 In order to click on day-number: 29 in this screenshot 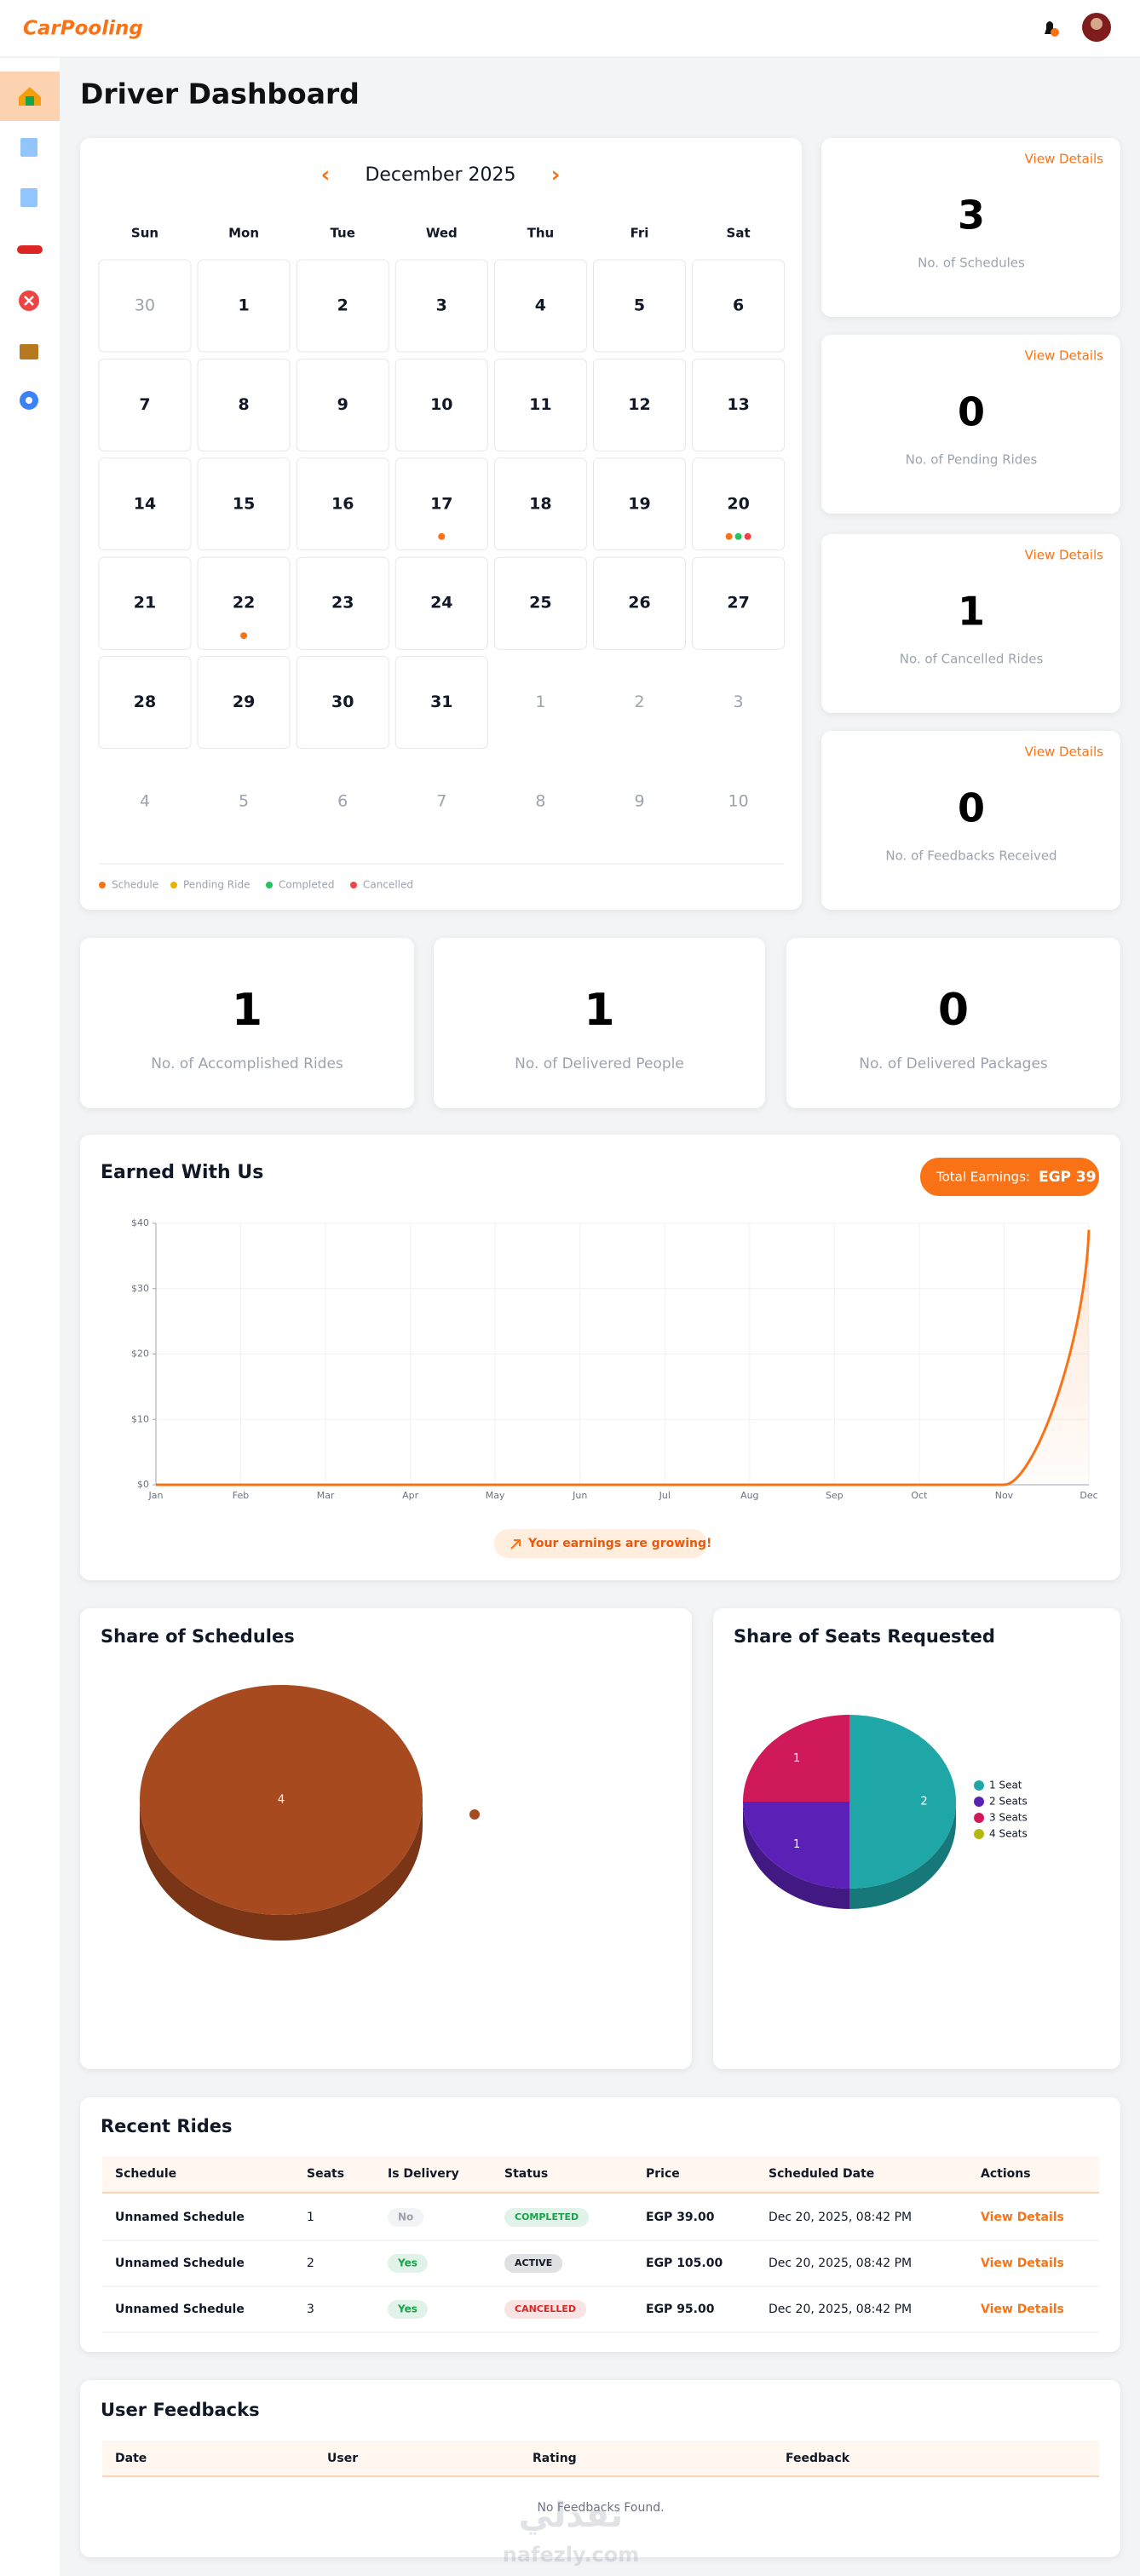, I will do `click(244, 702)`.